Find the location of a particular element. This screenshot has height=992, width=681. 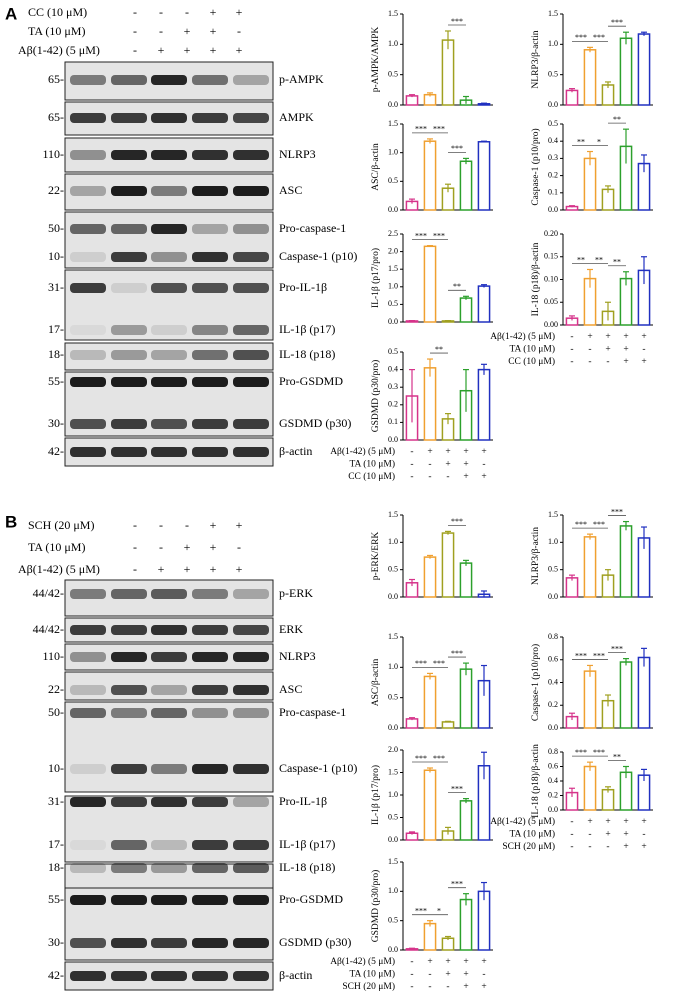

protein-label: ASC is located at coordinates (290, 190).